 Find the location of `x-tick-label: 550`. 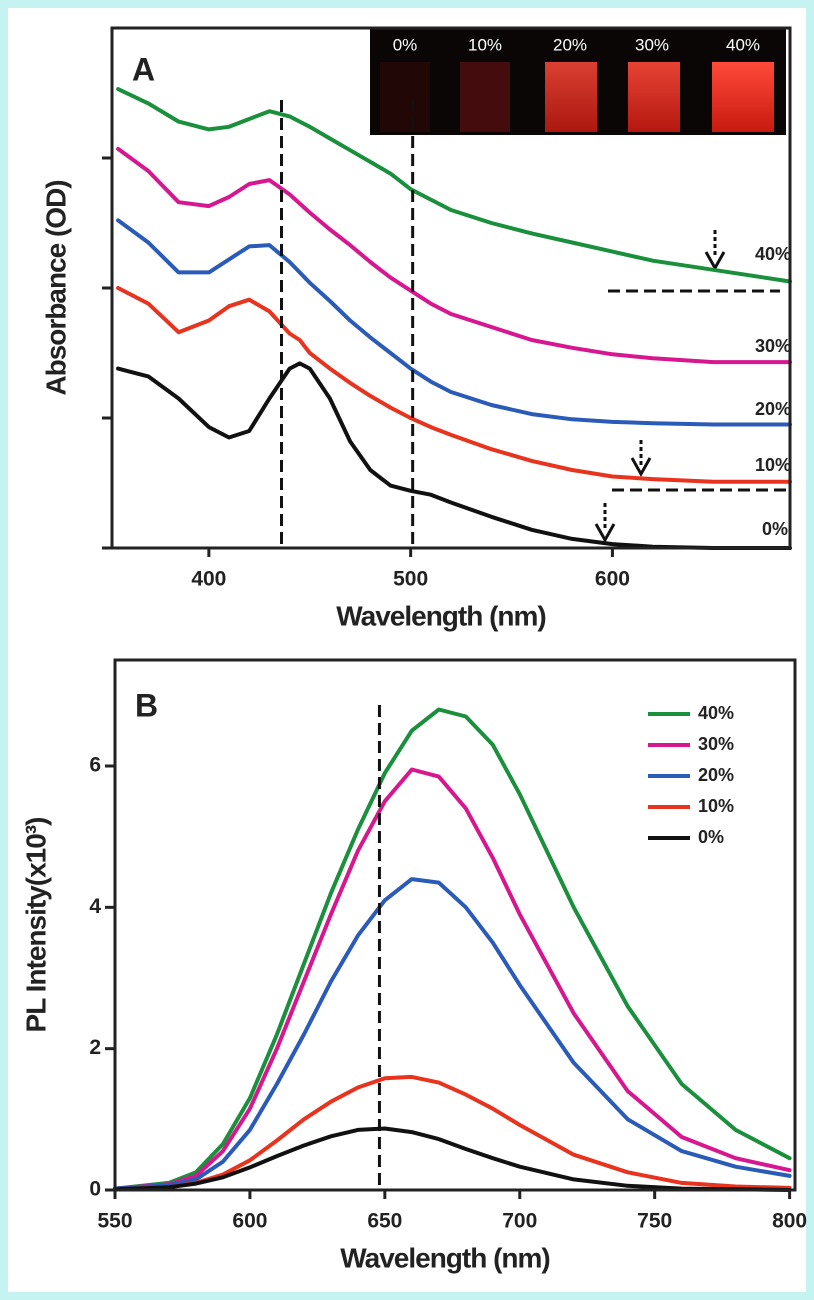

x-tick-label: 550 is located at coordinates (114, 1221).